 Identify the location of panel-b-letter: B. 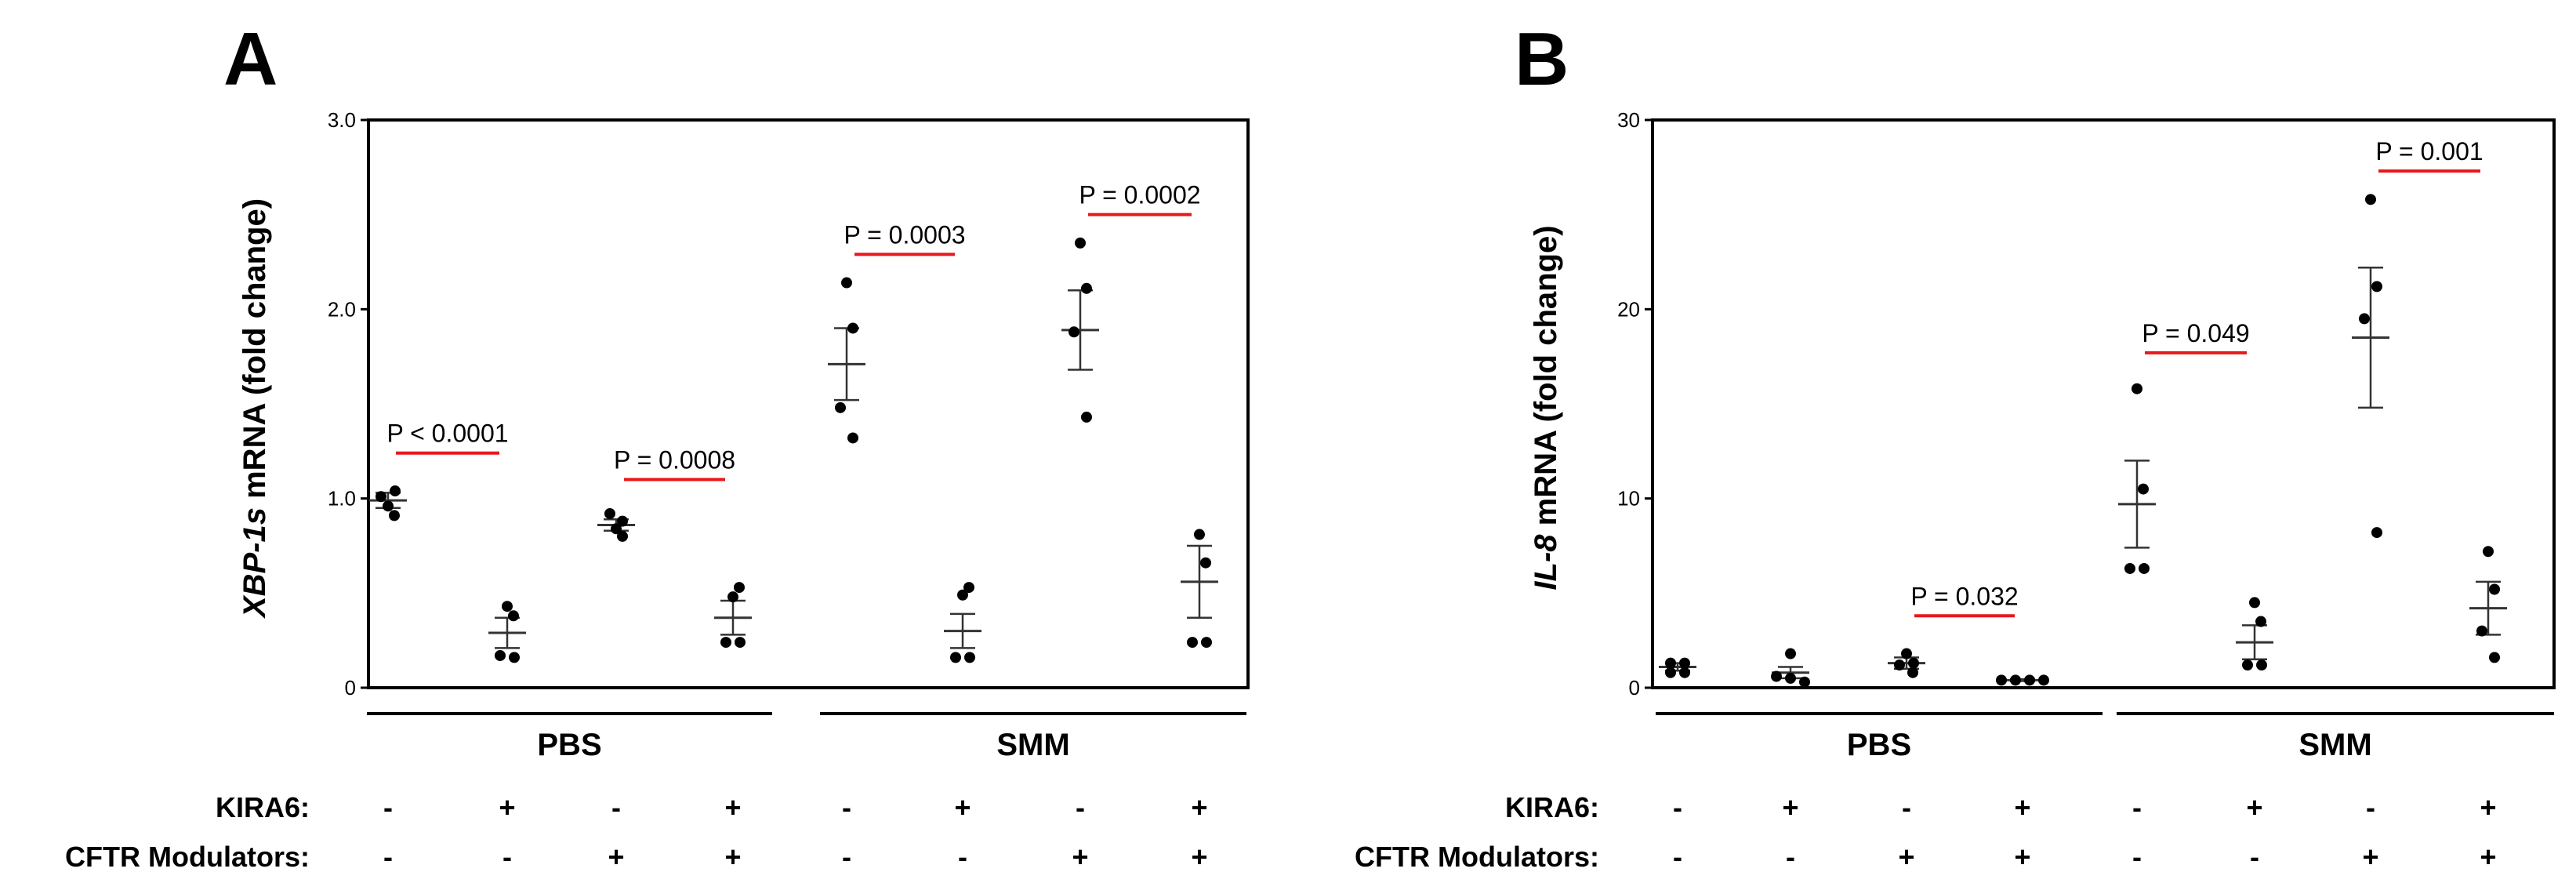
(1542, 59).